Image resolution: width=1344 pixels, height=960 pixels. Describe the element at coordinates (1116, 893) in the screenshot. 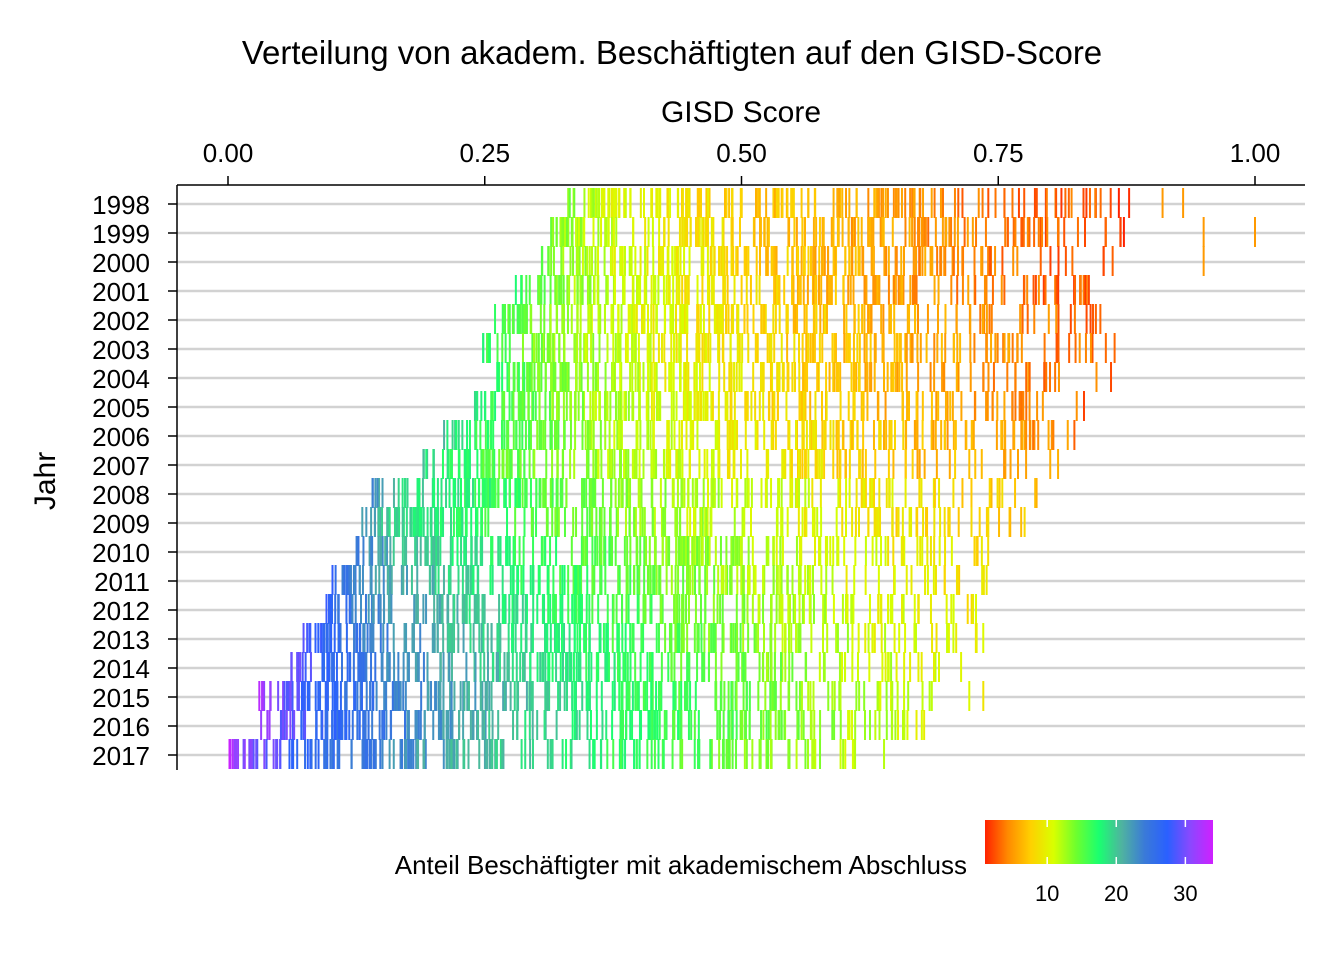

I see `legend-tick-label: 20` at that location.